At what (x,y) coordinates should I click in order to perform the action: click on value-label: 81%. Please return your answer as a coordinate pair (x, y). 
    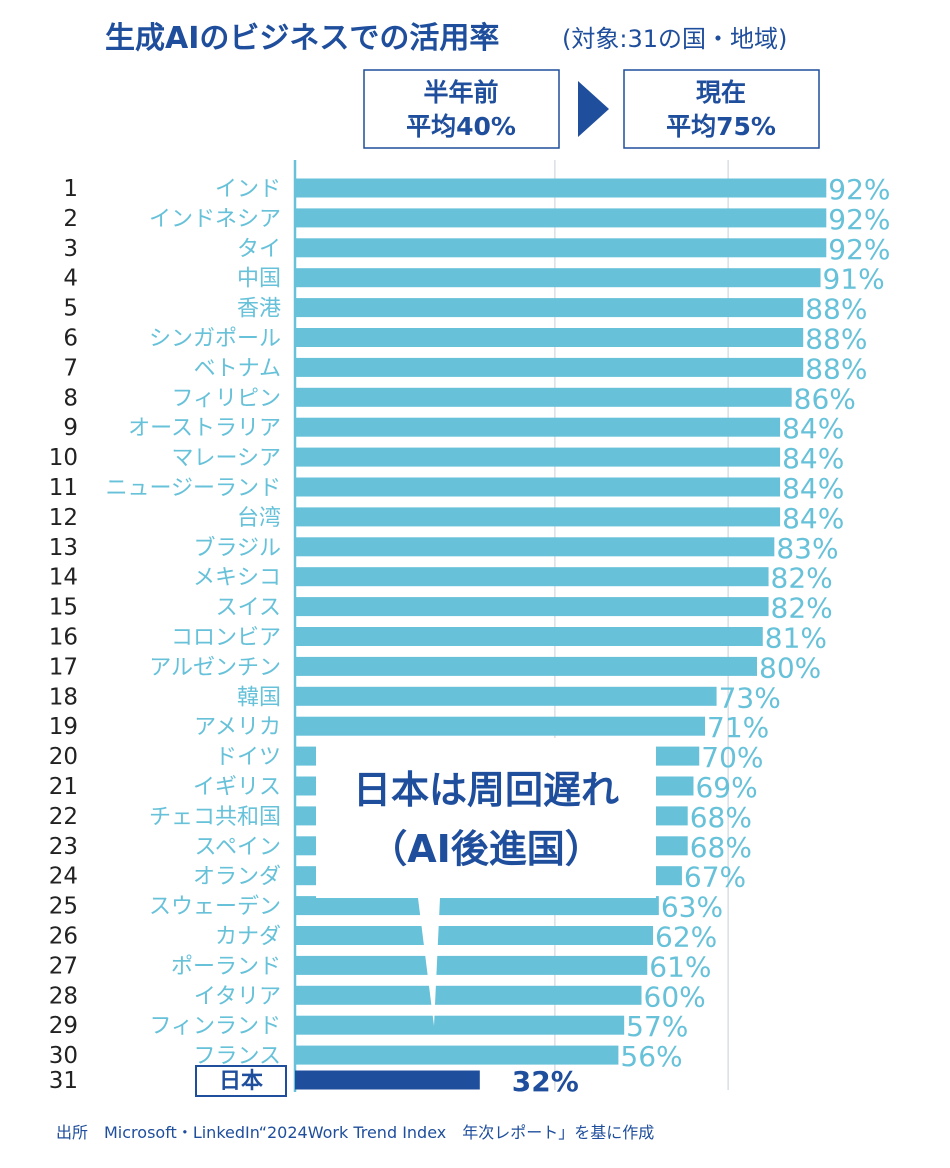
    Looking at the image, I should click on (796, 638).